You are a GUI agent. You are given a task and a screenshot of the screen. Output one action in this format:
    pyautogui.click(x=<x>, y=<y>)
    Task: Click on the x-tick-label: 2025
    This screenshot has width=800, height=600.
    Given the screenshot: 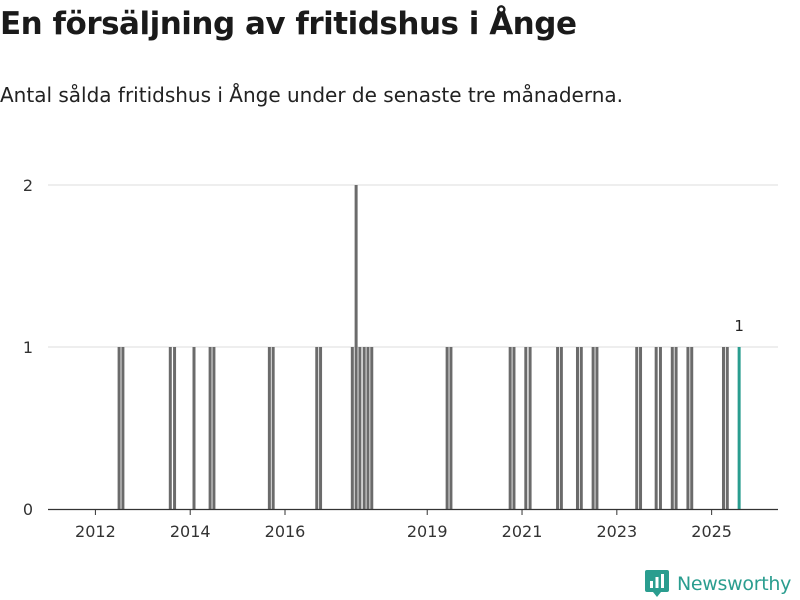 What is the action you would take?
    pyautogui.click(x=711, y=531)
    